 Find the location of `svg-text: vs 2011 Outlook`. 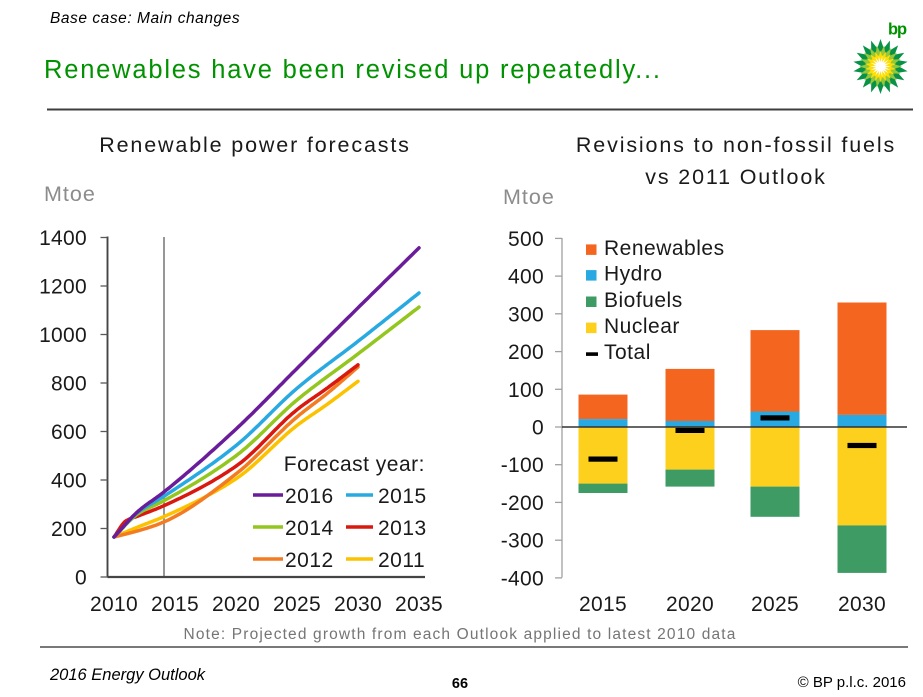

svg-text: vs 2011 Outlook is located at coordinates (736, 177).